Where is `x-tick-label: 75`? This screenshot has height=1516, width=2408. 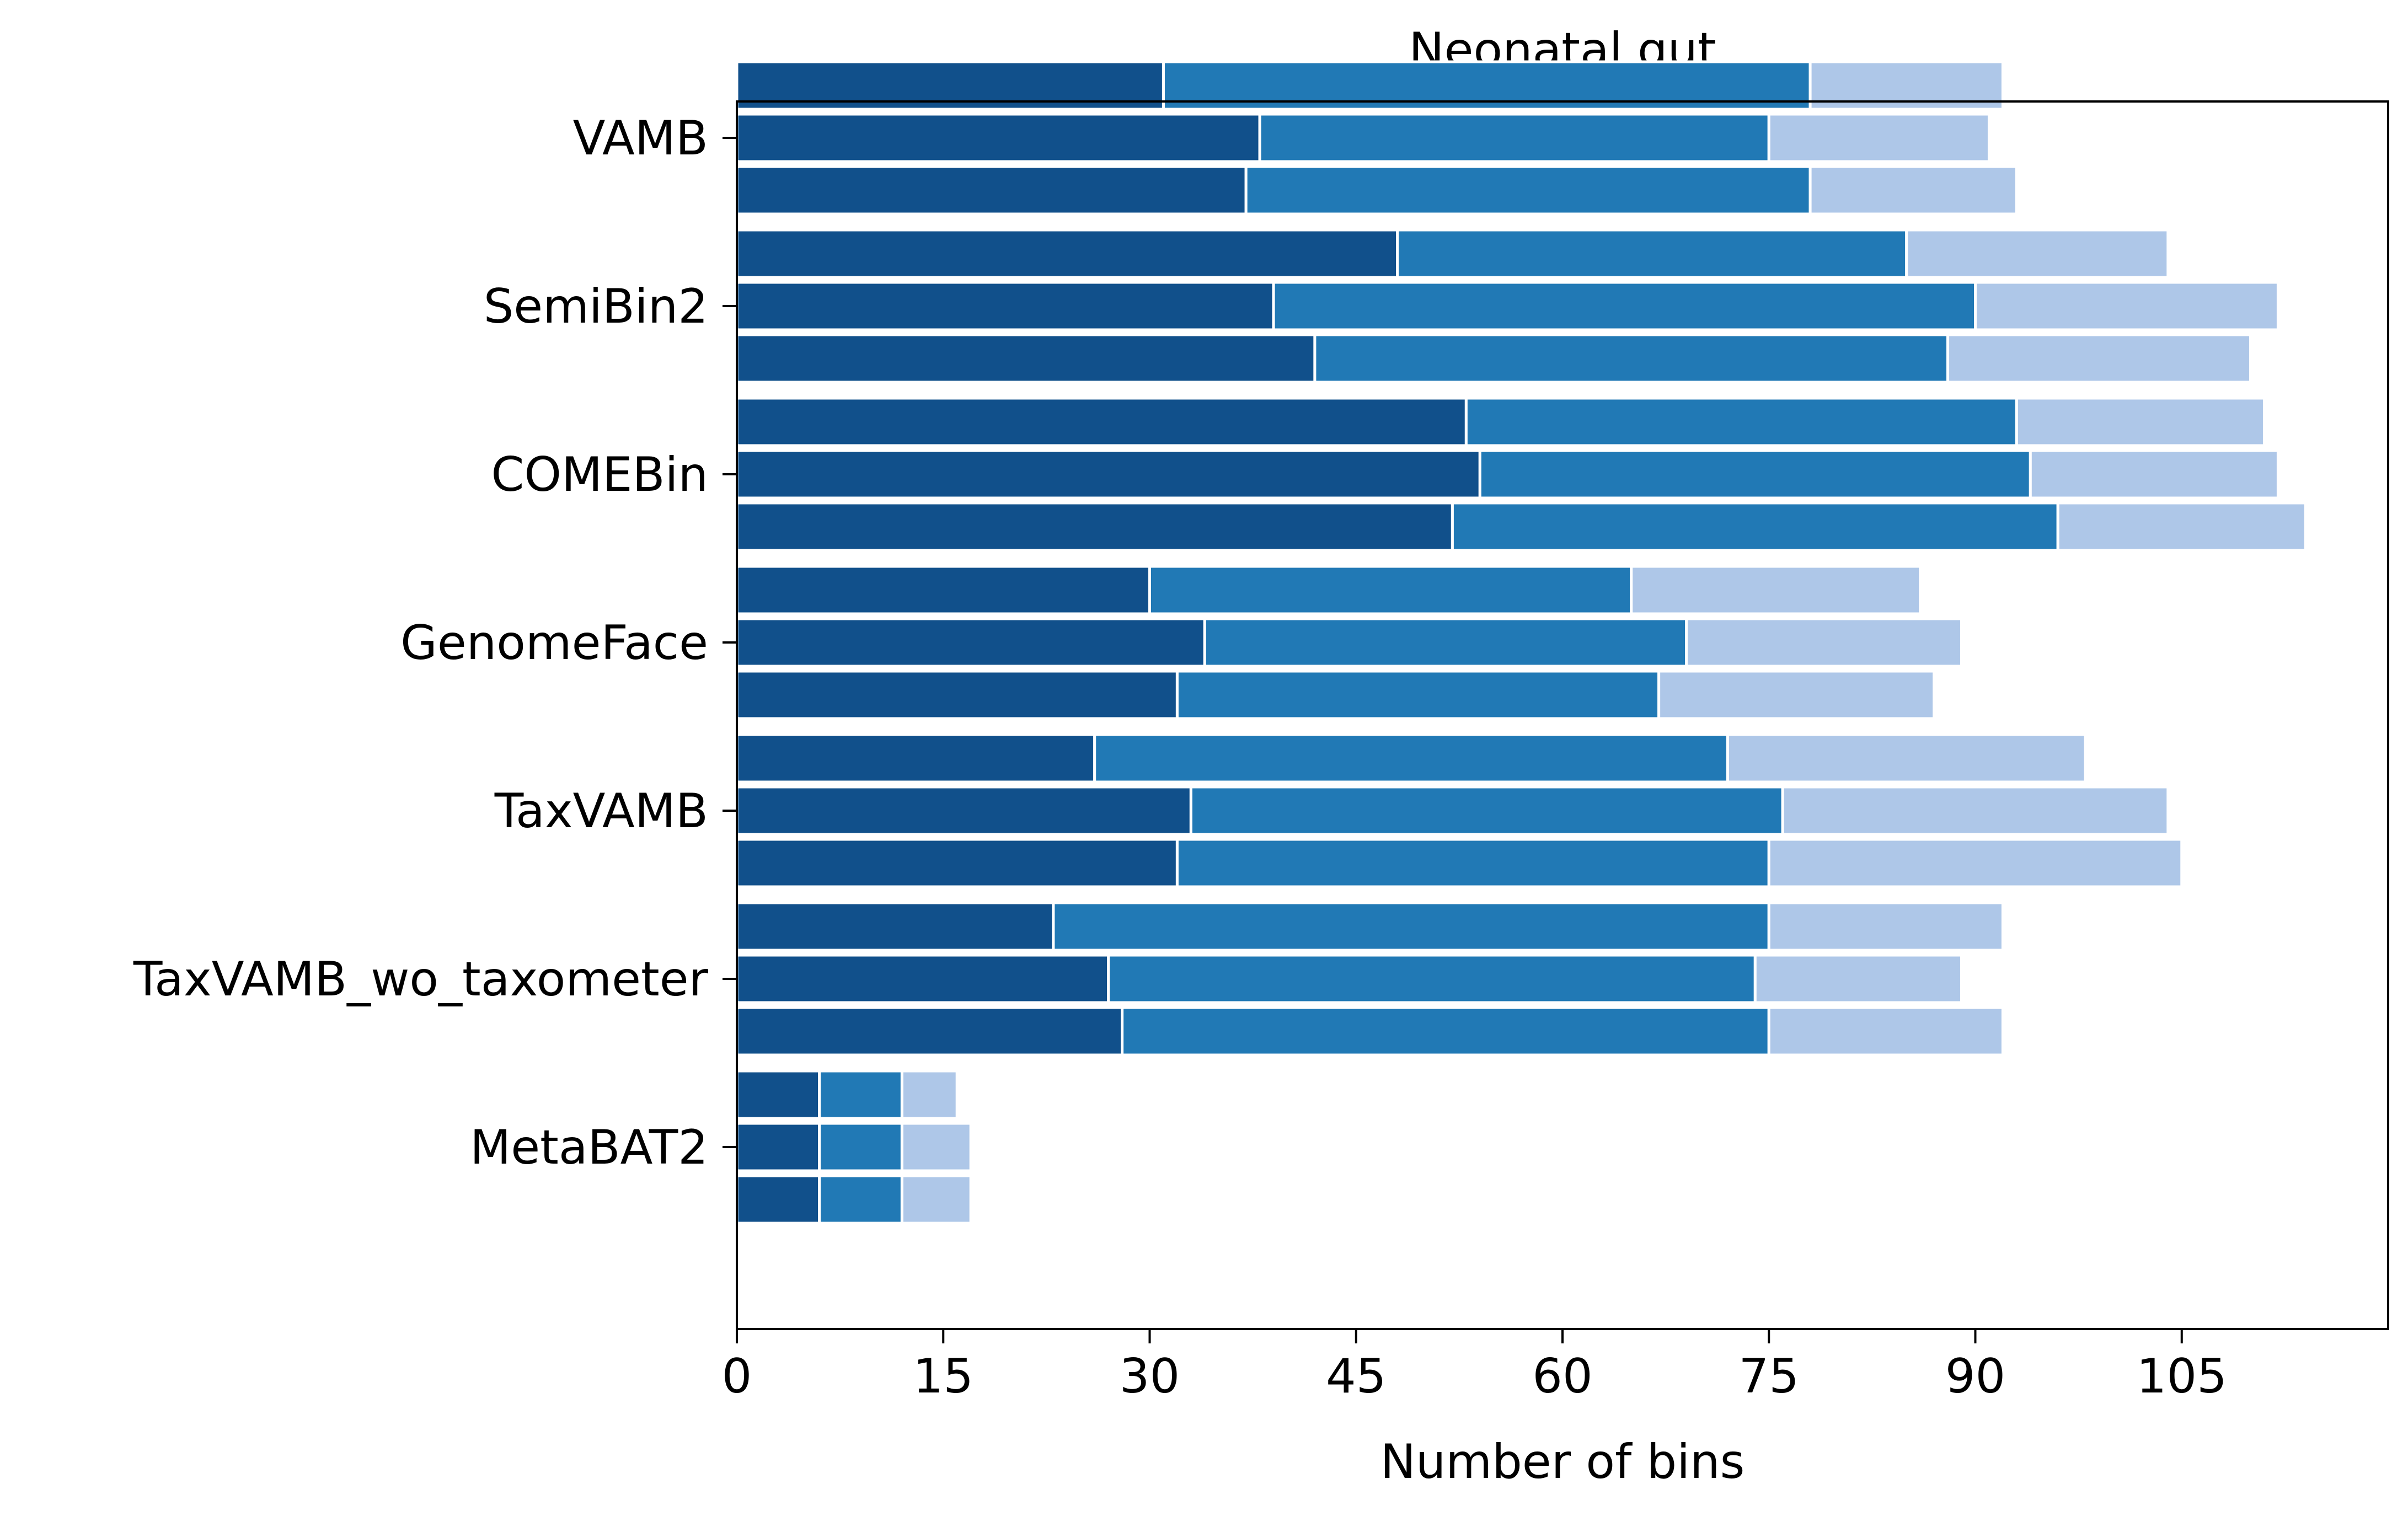
x-tick-label: 75 is located at coordinates (1769, 1376).